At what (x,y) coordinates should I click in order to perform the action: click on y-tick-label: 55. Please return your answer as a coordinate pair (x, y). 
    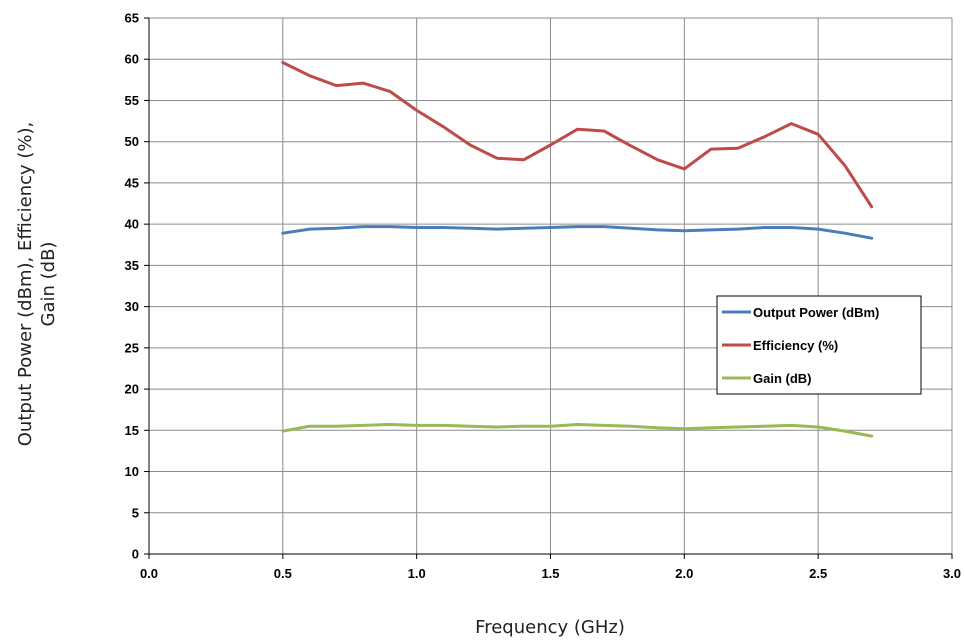
    Looking at the image, I should click on (132, 100).